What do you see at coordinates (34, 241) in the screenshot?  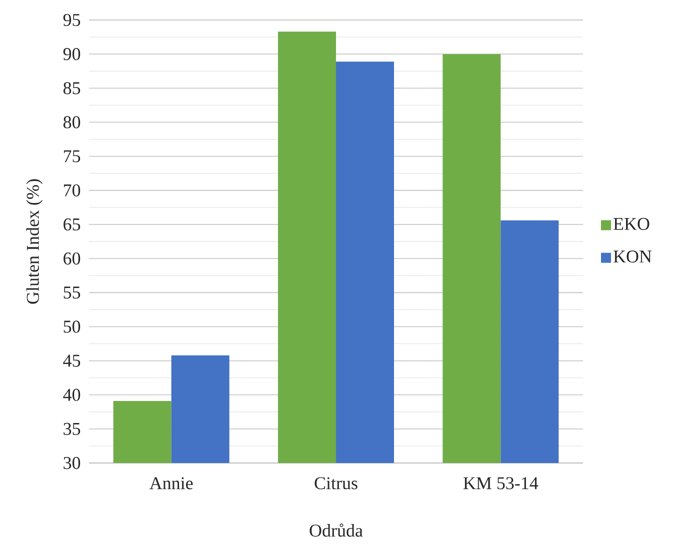 I see `y-axis-title: Gluten Index (%)` at bounding box center [34, 241].